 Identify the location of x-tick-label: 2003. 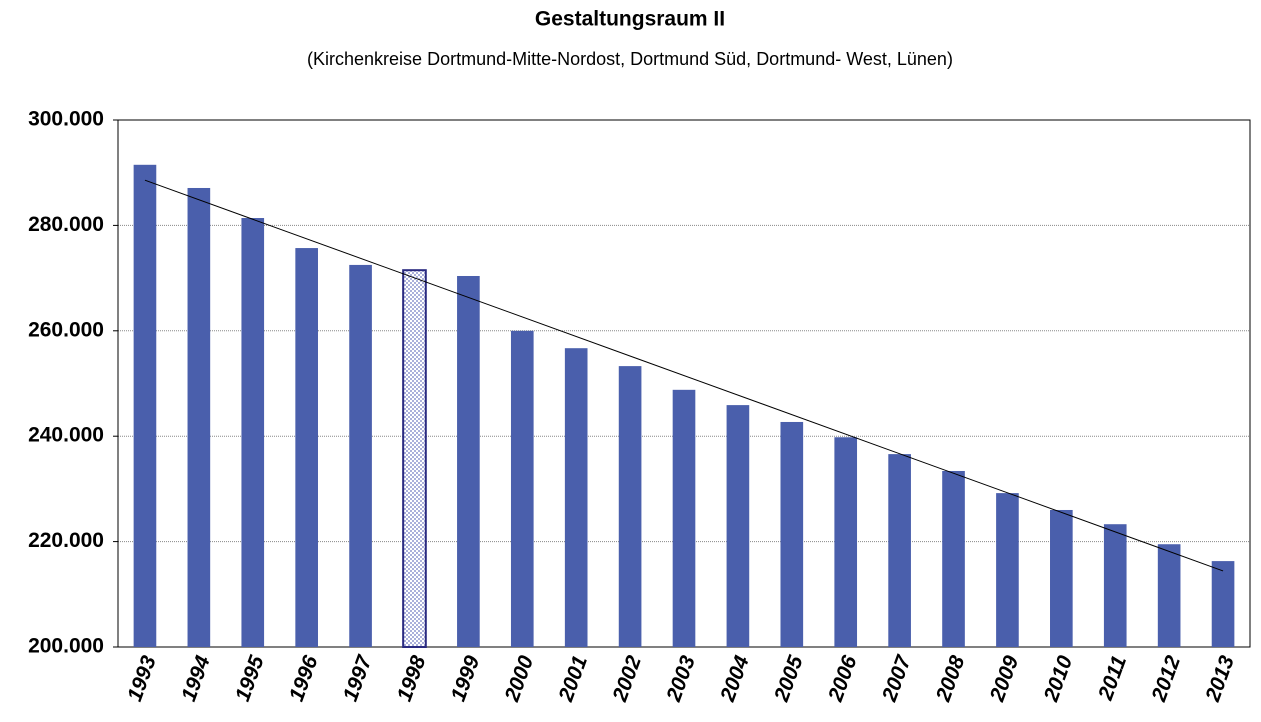
(681, 678).